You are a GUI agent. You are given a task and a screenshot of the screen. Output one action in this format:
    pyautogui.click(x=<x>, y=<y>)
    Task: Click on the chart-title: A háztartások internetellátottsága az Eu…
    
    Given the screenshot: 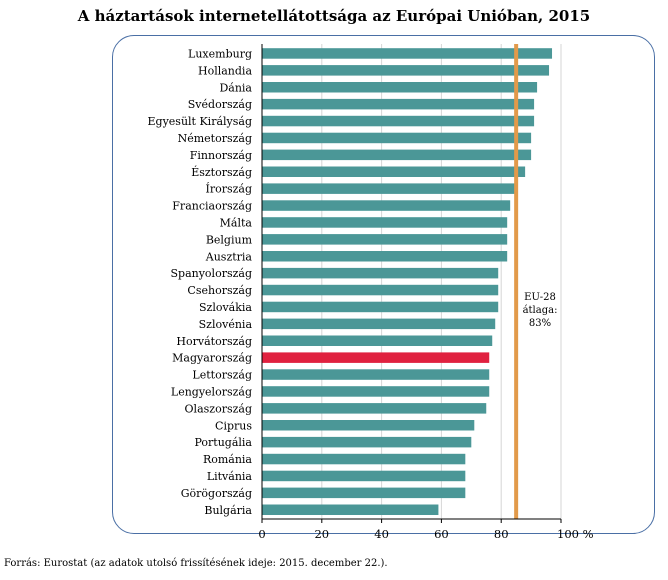 What is the action you would take?
    pyautogui.click(x=334, y=16)
    